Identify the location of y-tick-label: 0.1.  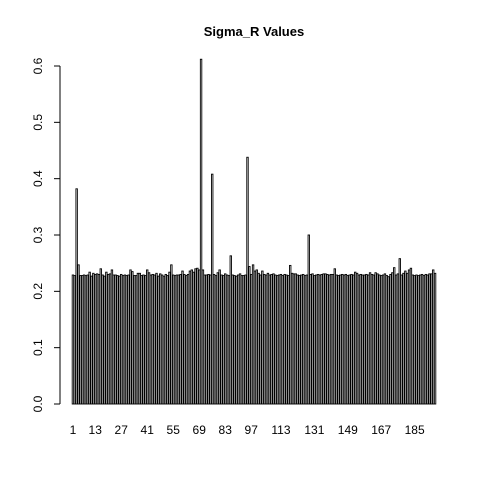
(38, 347).